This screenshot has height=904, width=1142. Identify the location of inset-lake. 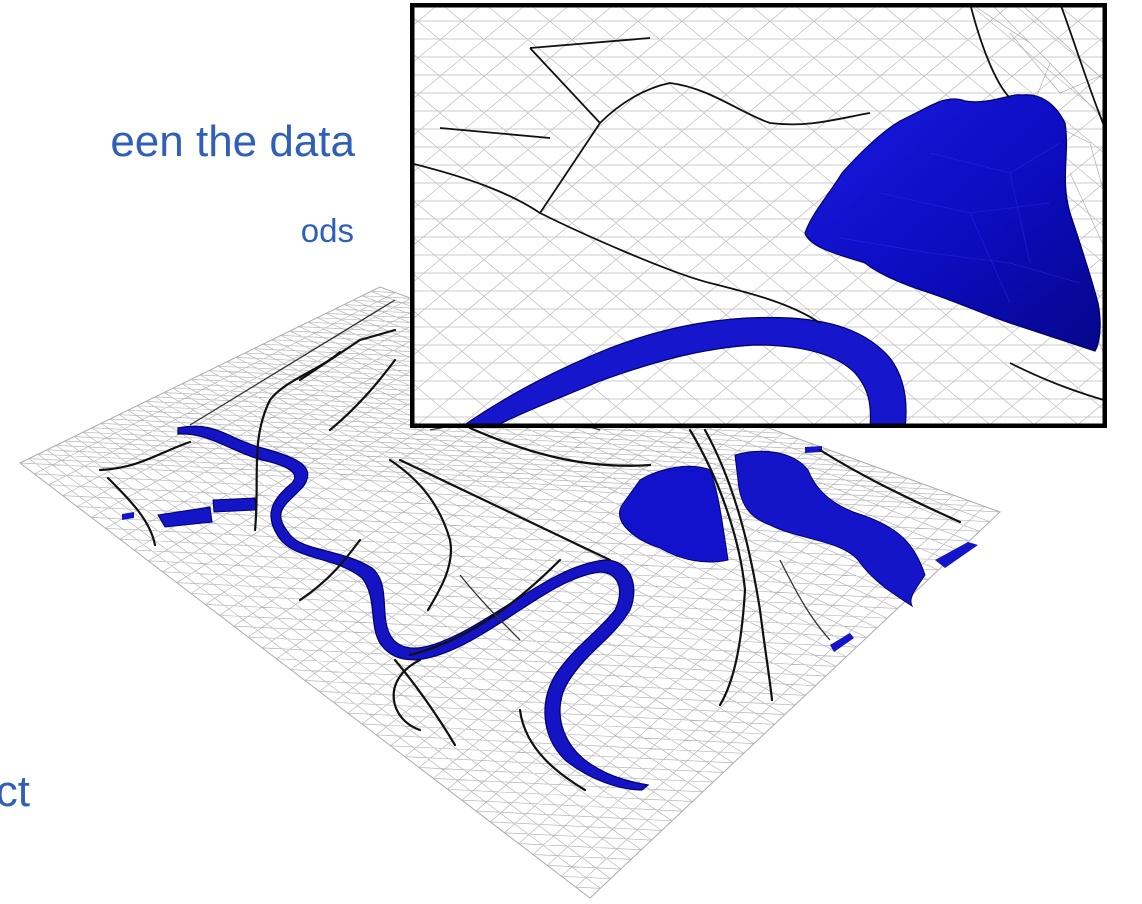
(952, 223).